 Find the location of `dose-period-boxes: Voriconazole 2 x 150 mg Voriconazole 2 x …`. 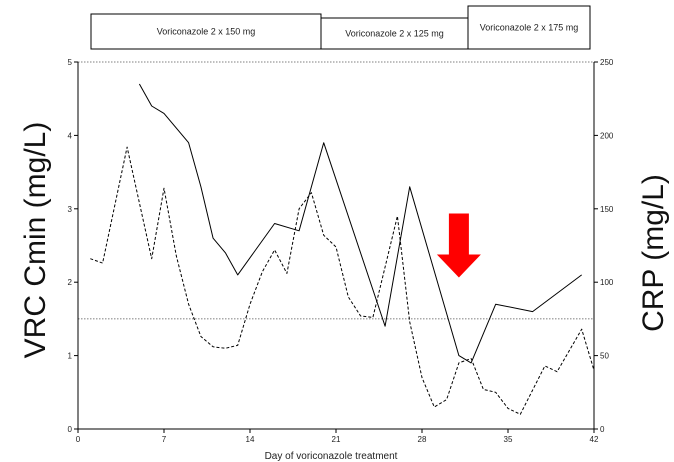

dose-period-boxes: Voriconazole 2 x 150 mg Voriconazole 2 x … is located at coordinates (340, 27).